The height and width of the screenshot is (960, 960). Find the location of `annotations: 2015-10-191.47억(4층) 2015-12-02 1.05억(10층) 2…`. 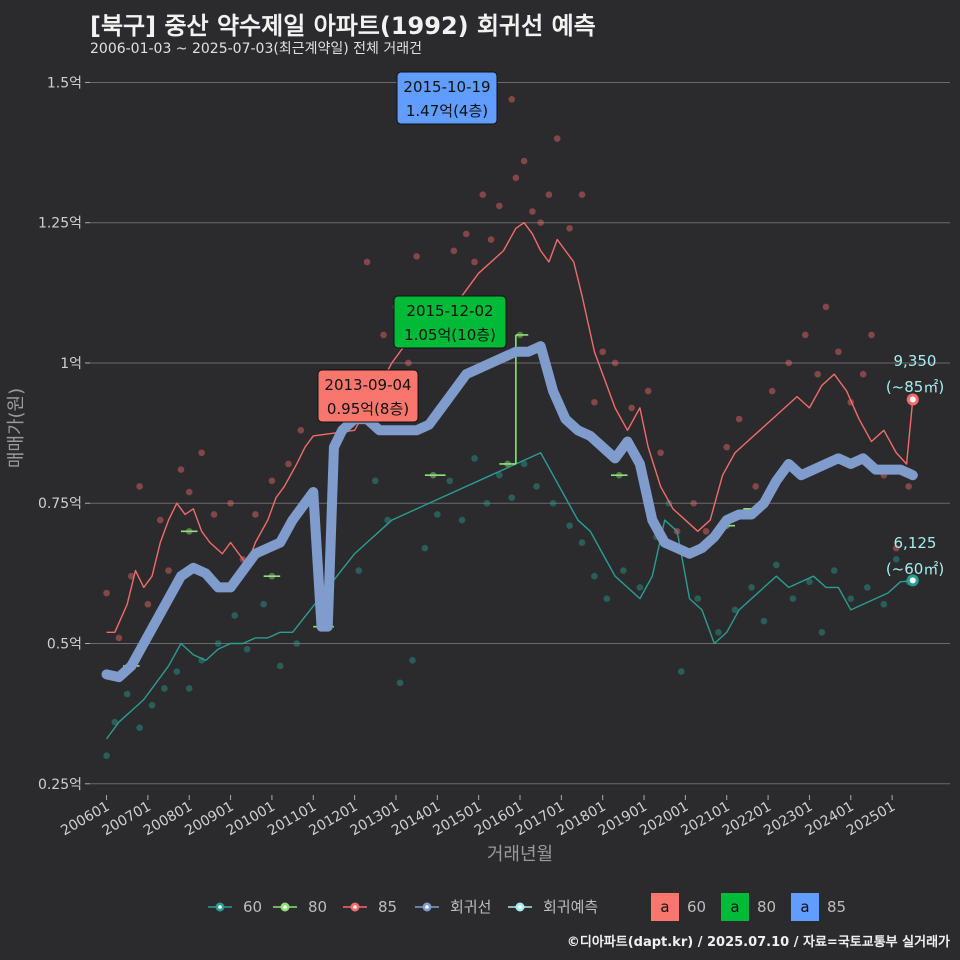

annotations: 2015-10-191.47억(4층) 2015-12-02 1.05억(10층) 2… is located at coordinates (412, 247).